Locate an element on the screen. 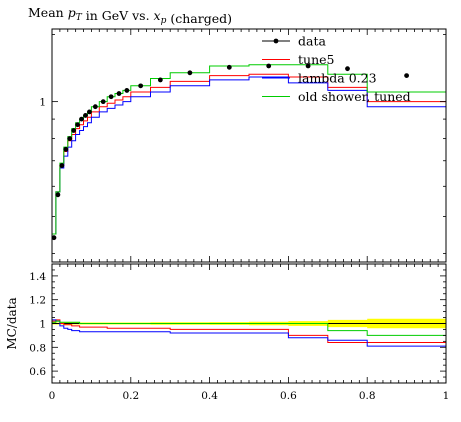 This screenshot has height=422, width=461. title-subscript: T is located at coordinates (79, 18).